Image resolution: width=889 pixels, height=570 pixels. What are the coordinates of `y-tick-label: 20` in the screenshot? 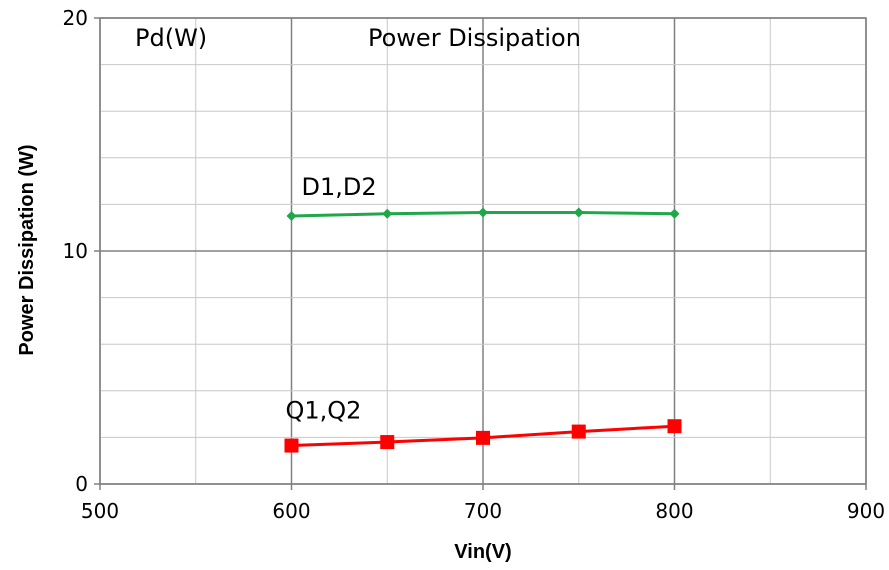 It's located at (75, 18).